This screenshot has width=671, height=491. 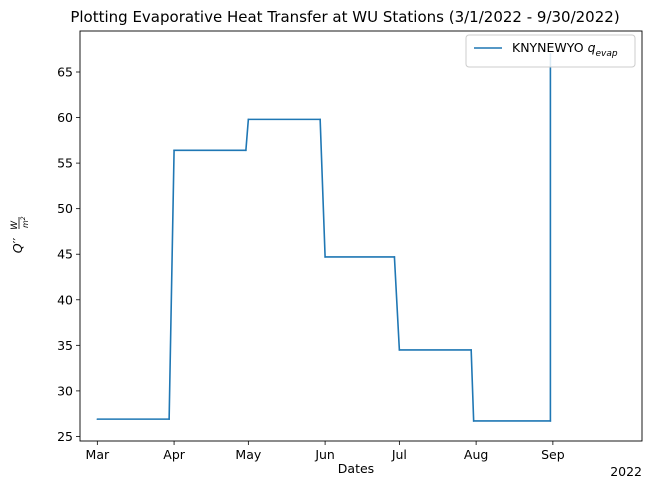 What do you see at coordinates (23, 218) in the screenshot?
I see `y-label-den-sup: 2` at bounding box center [23, 218].